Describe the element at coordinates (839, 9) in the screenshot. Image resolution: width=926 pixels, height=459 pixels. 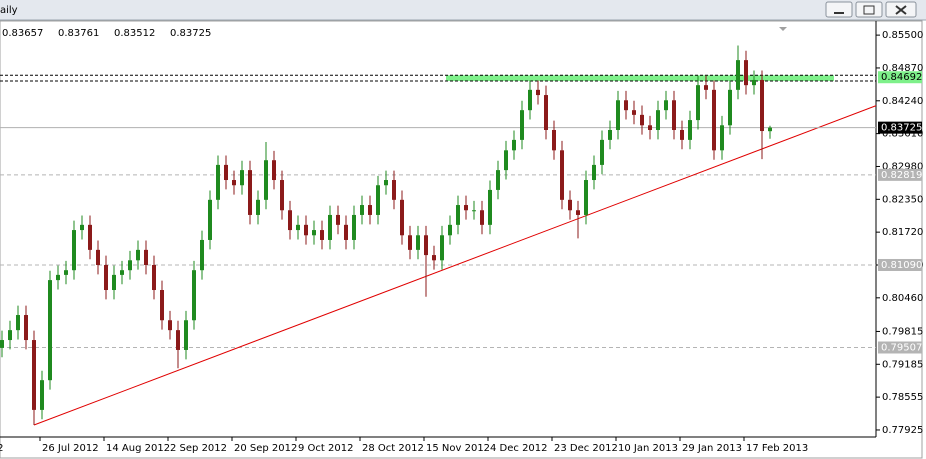
I see `minimize-button` at that location.